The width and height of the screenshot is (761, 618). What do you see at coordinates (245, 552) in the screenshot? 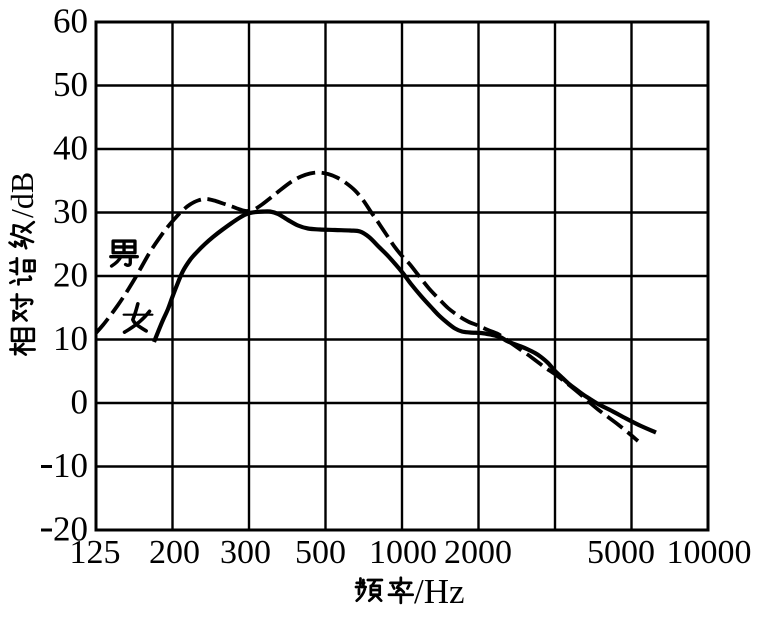
I see `svg-text: 300` at bounding box center [245, 552].